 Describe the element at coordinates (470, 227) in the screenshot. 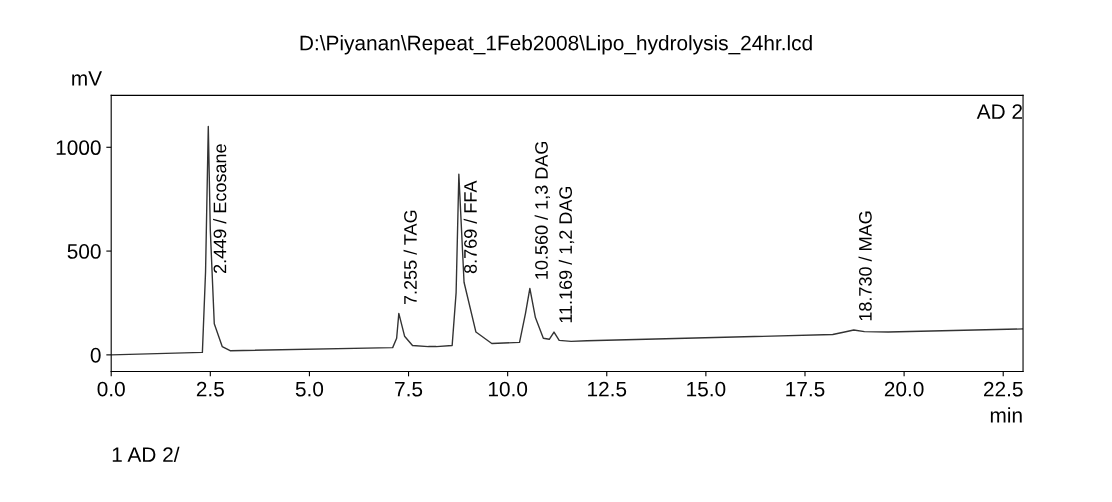

I see `annotation: 8.769 / FFA` at that location.